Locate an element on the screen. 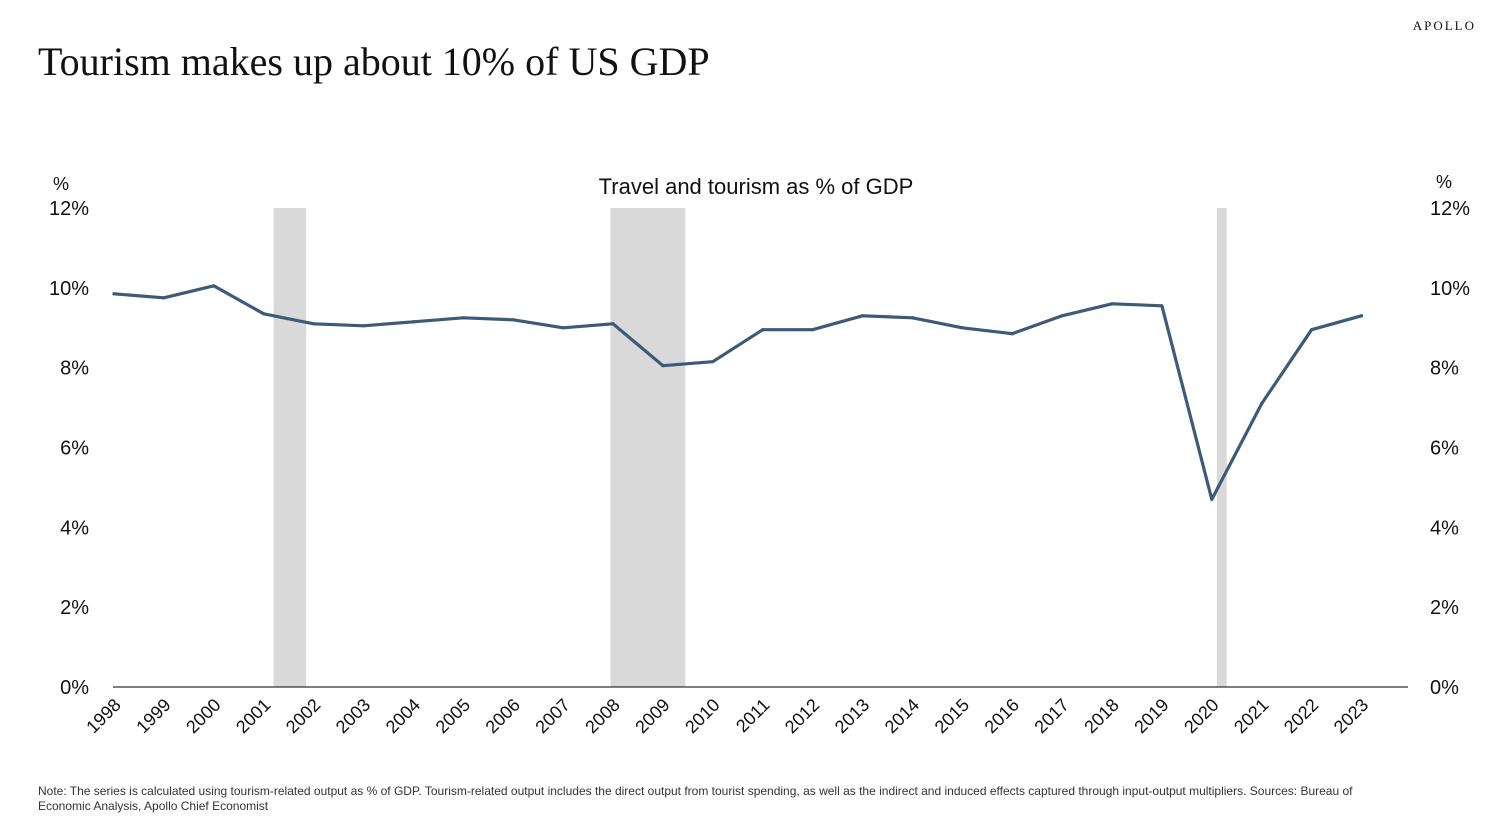 This screenshot has width=1512, height=832. data-point-2018 is located at coordinates (1112, 304).